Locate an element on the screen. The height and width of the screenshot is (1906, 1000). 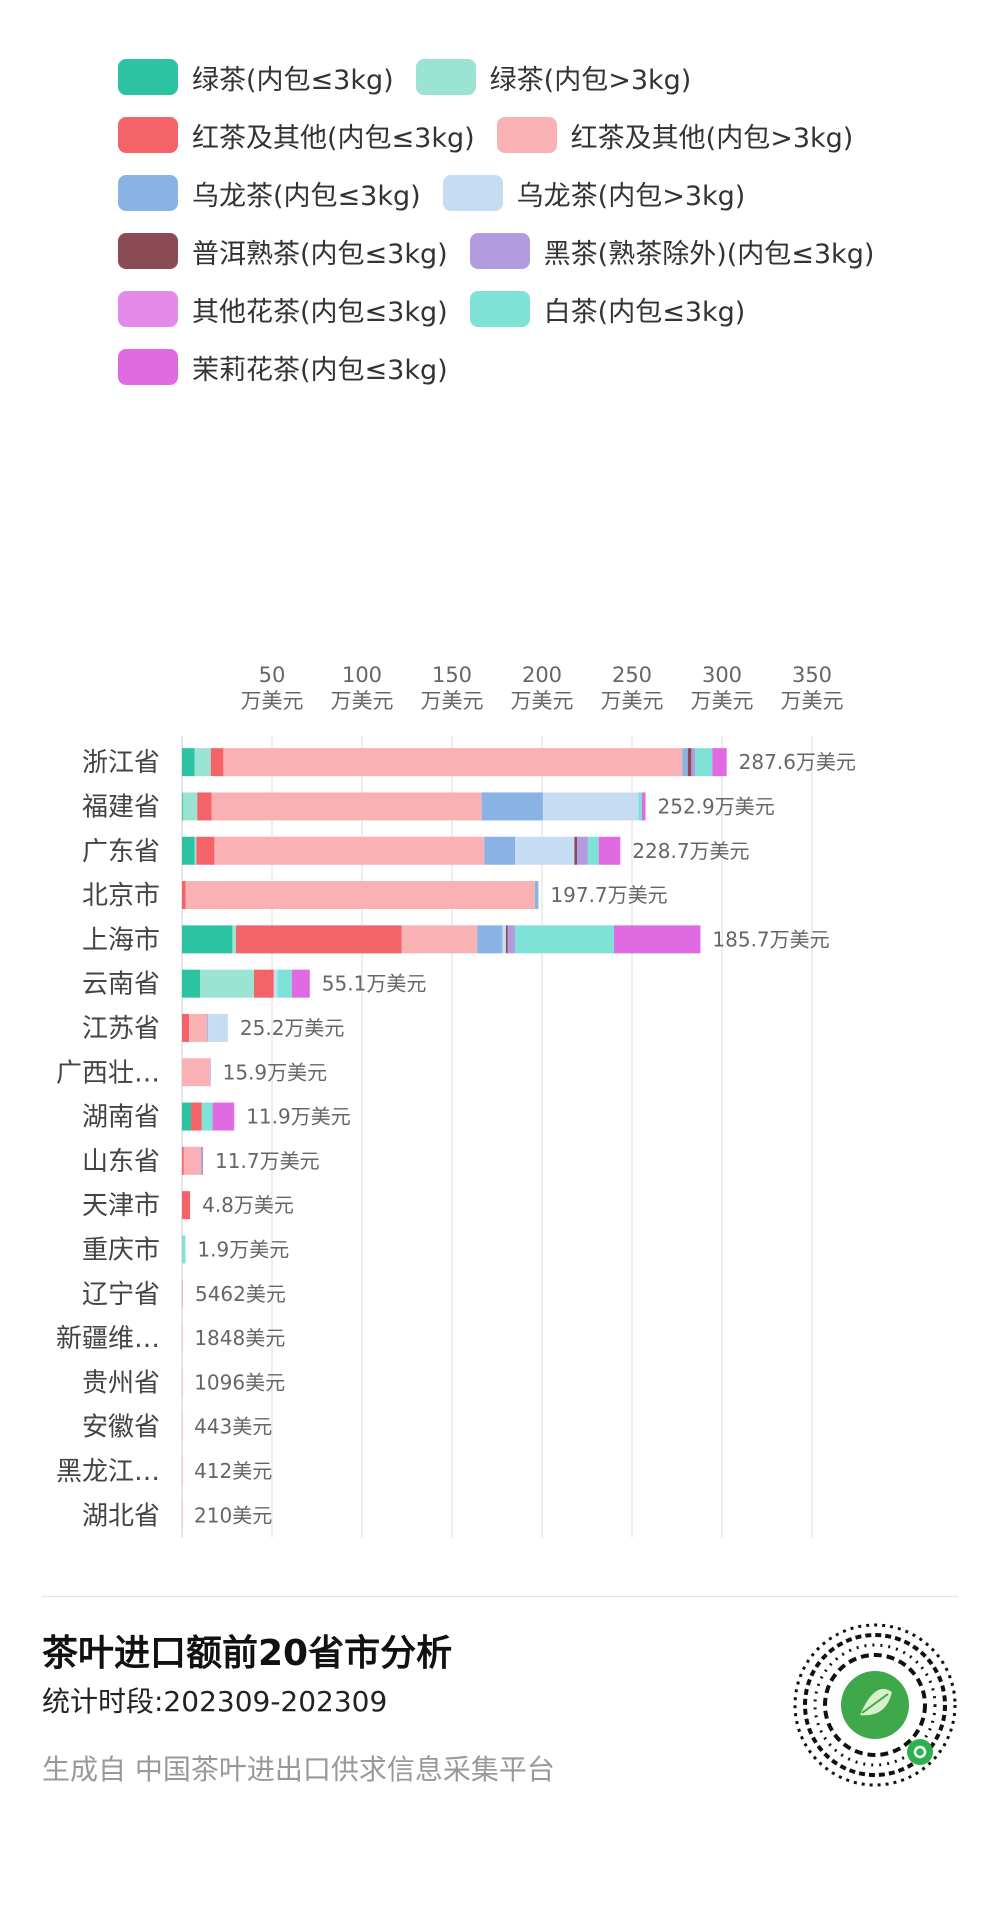
value-label: 1.9万美元 is located at coordinates (243, 1249).